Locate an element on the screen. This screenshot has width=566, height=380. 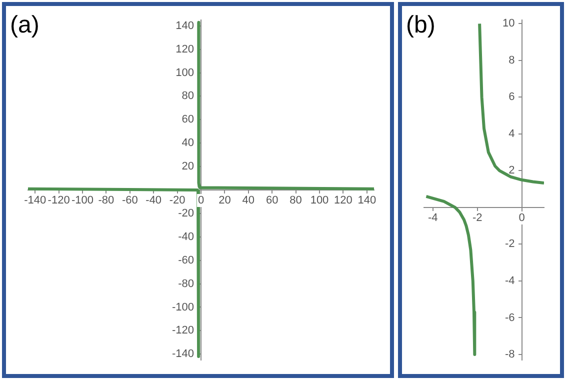
y-tick-label: -100 is located at coordinates (183, 307).